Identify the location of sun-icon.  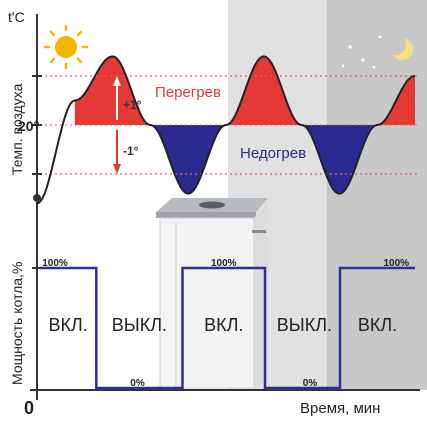
(66, 47).